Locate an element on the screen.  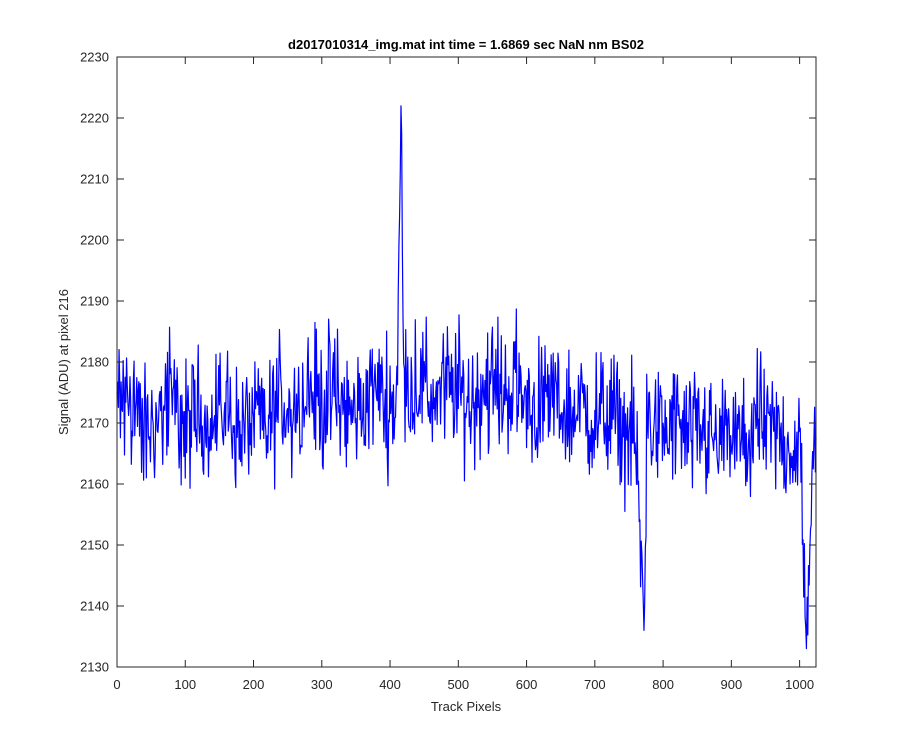
x-tick-label: 200 is located at coordinates (254, 684).